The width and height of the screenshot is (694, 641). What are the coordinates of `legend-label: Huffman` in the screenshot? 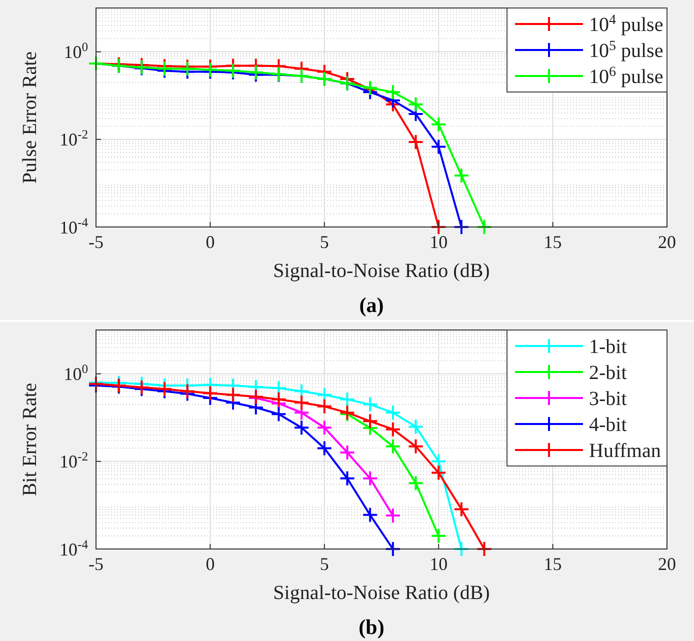 It's located at (625, 451).